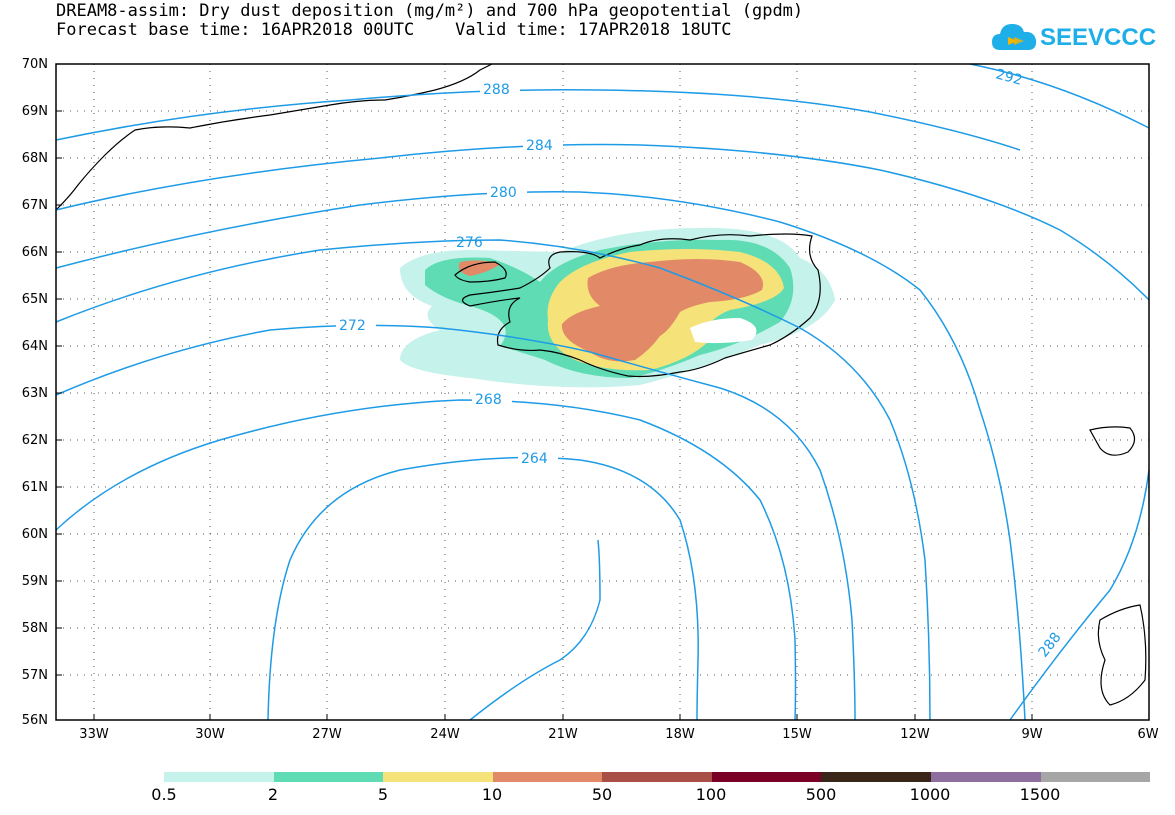 This screenshot has height=815, width=1175. What do you see at coordinates (34, 205) in the screenshot?
I see `lat-label-67n: 67N` at bounding box center [34, 205].